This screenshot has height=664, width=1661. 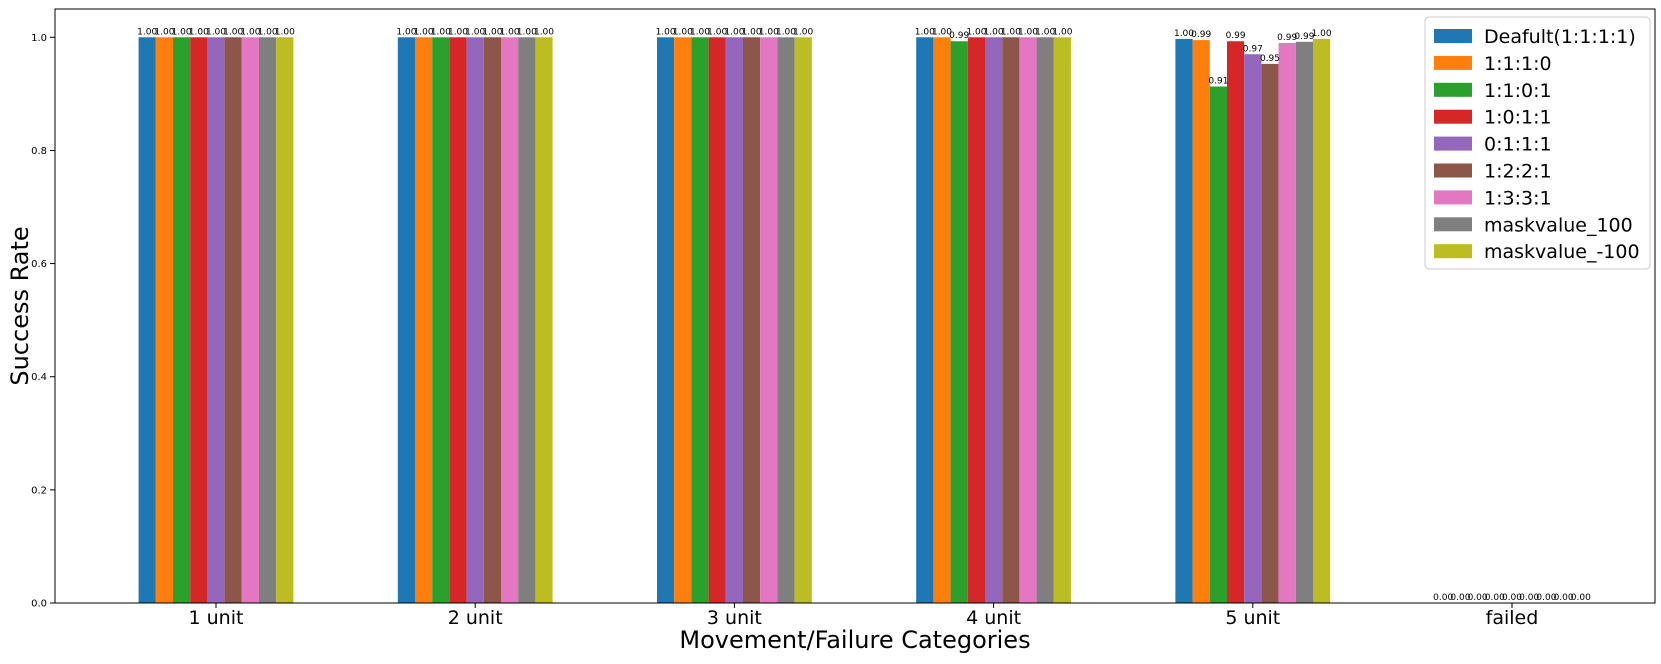 I want to click on legend-box, so click(x=1537, y=143).